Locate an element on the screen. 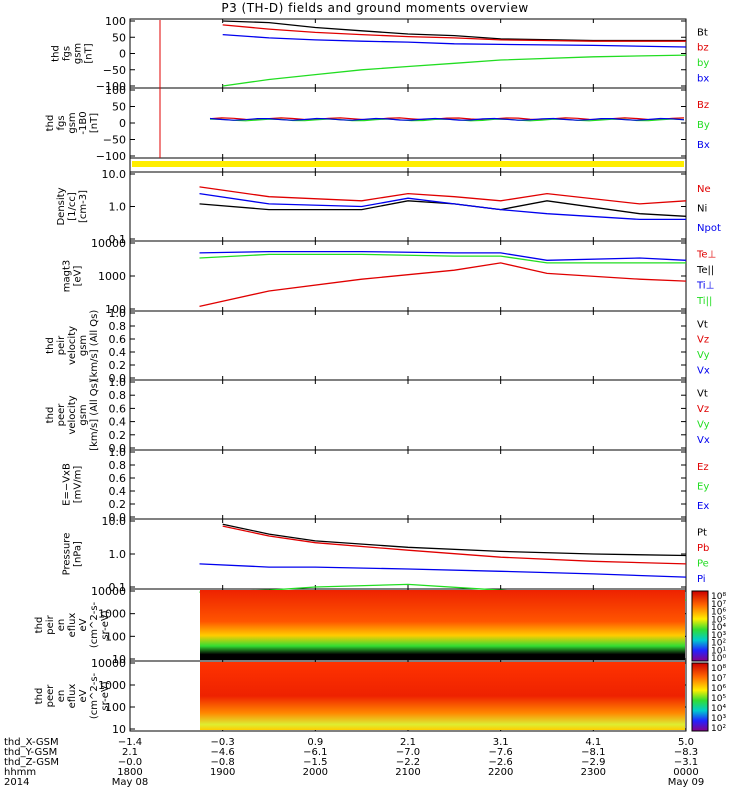 This screenshot has height=800, width=750. ylabel-line: eV is located at coordinates (83, 624).